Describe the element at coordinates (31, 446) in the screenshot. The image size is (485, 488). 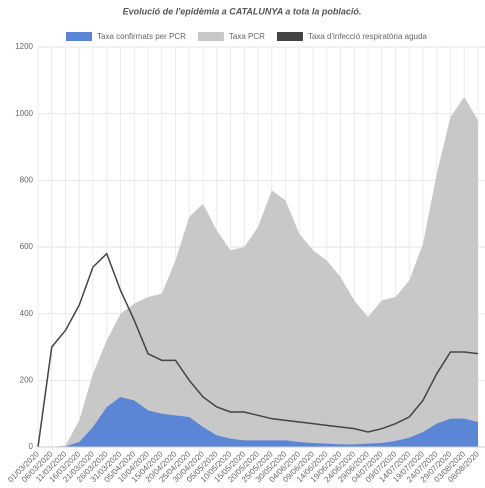
I see `y-tick-label: 0` at that location.